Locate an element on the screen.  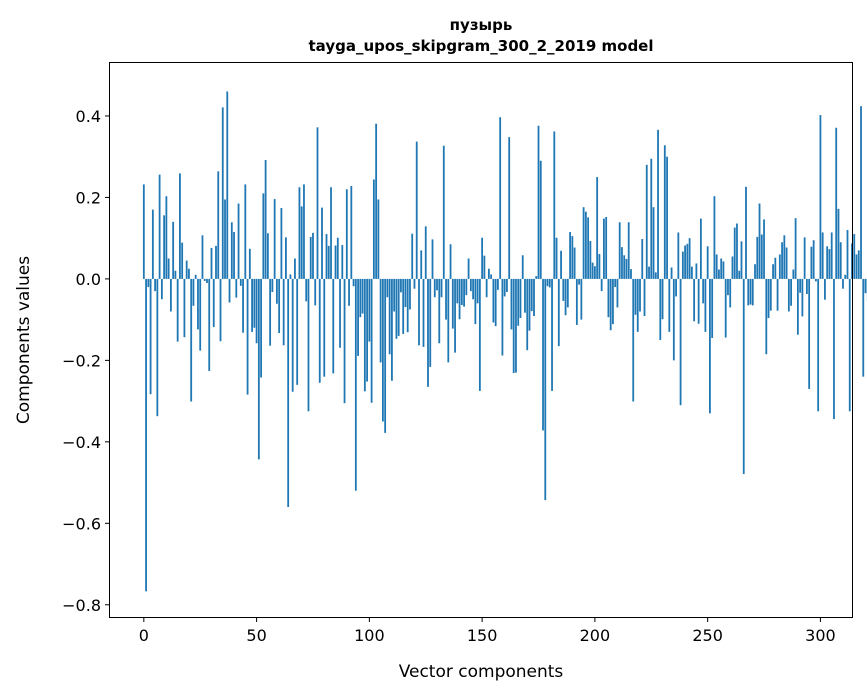
x-axis-label: Vector components is located at coordinates (481, 672).